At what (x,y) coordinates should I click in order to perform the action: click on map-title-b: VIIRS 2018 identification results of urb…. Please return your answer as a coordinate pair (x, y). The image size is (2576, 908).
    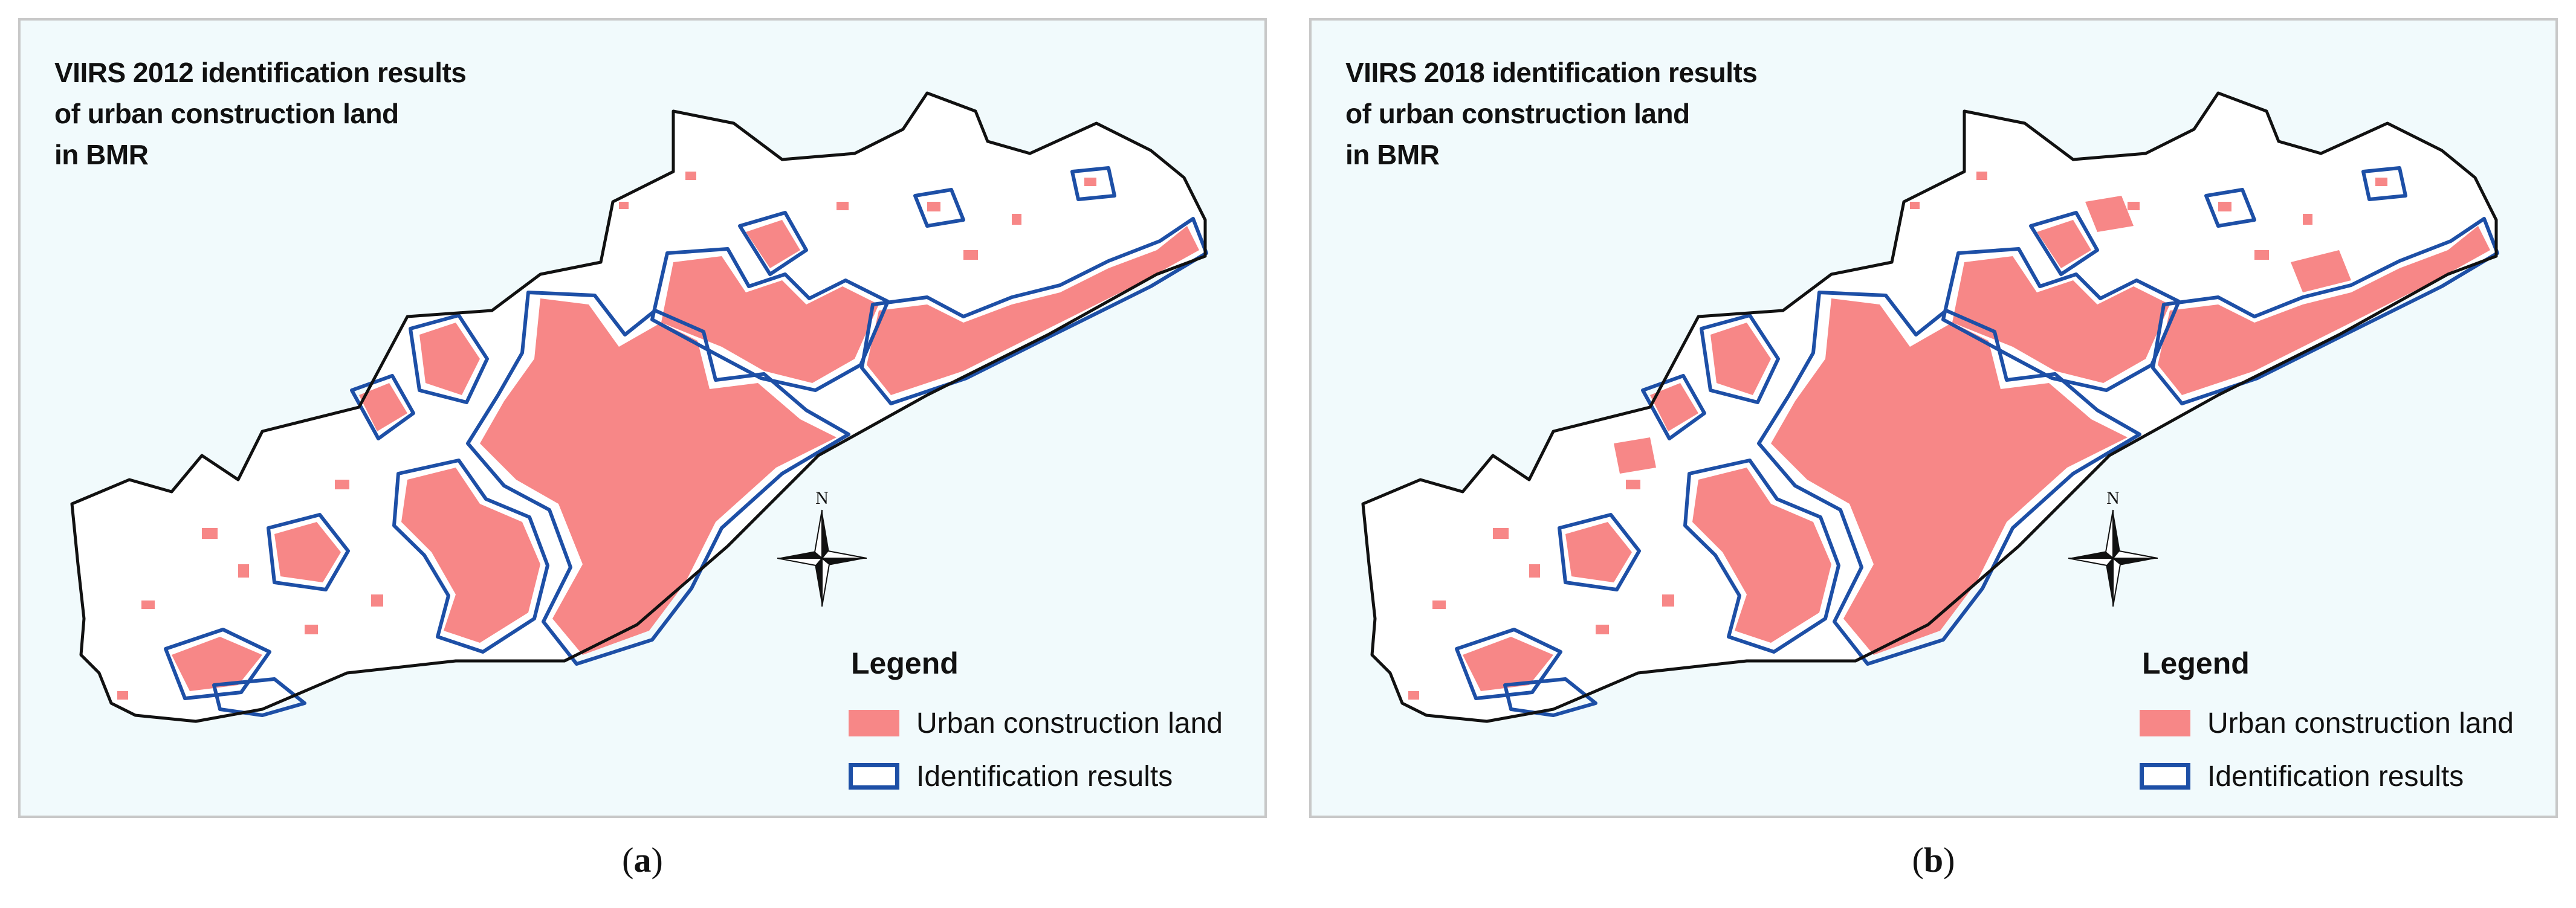
    Looking at the image, I should click on (1617, 113).